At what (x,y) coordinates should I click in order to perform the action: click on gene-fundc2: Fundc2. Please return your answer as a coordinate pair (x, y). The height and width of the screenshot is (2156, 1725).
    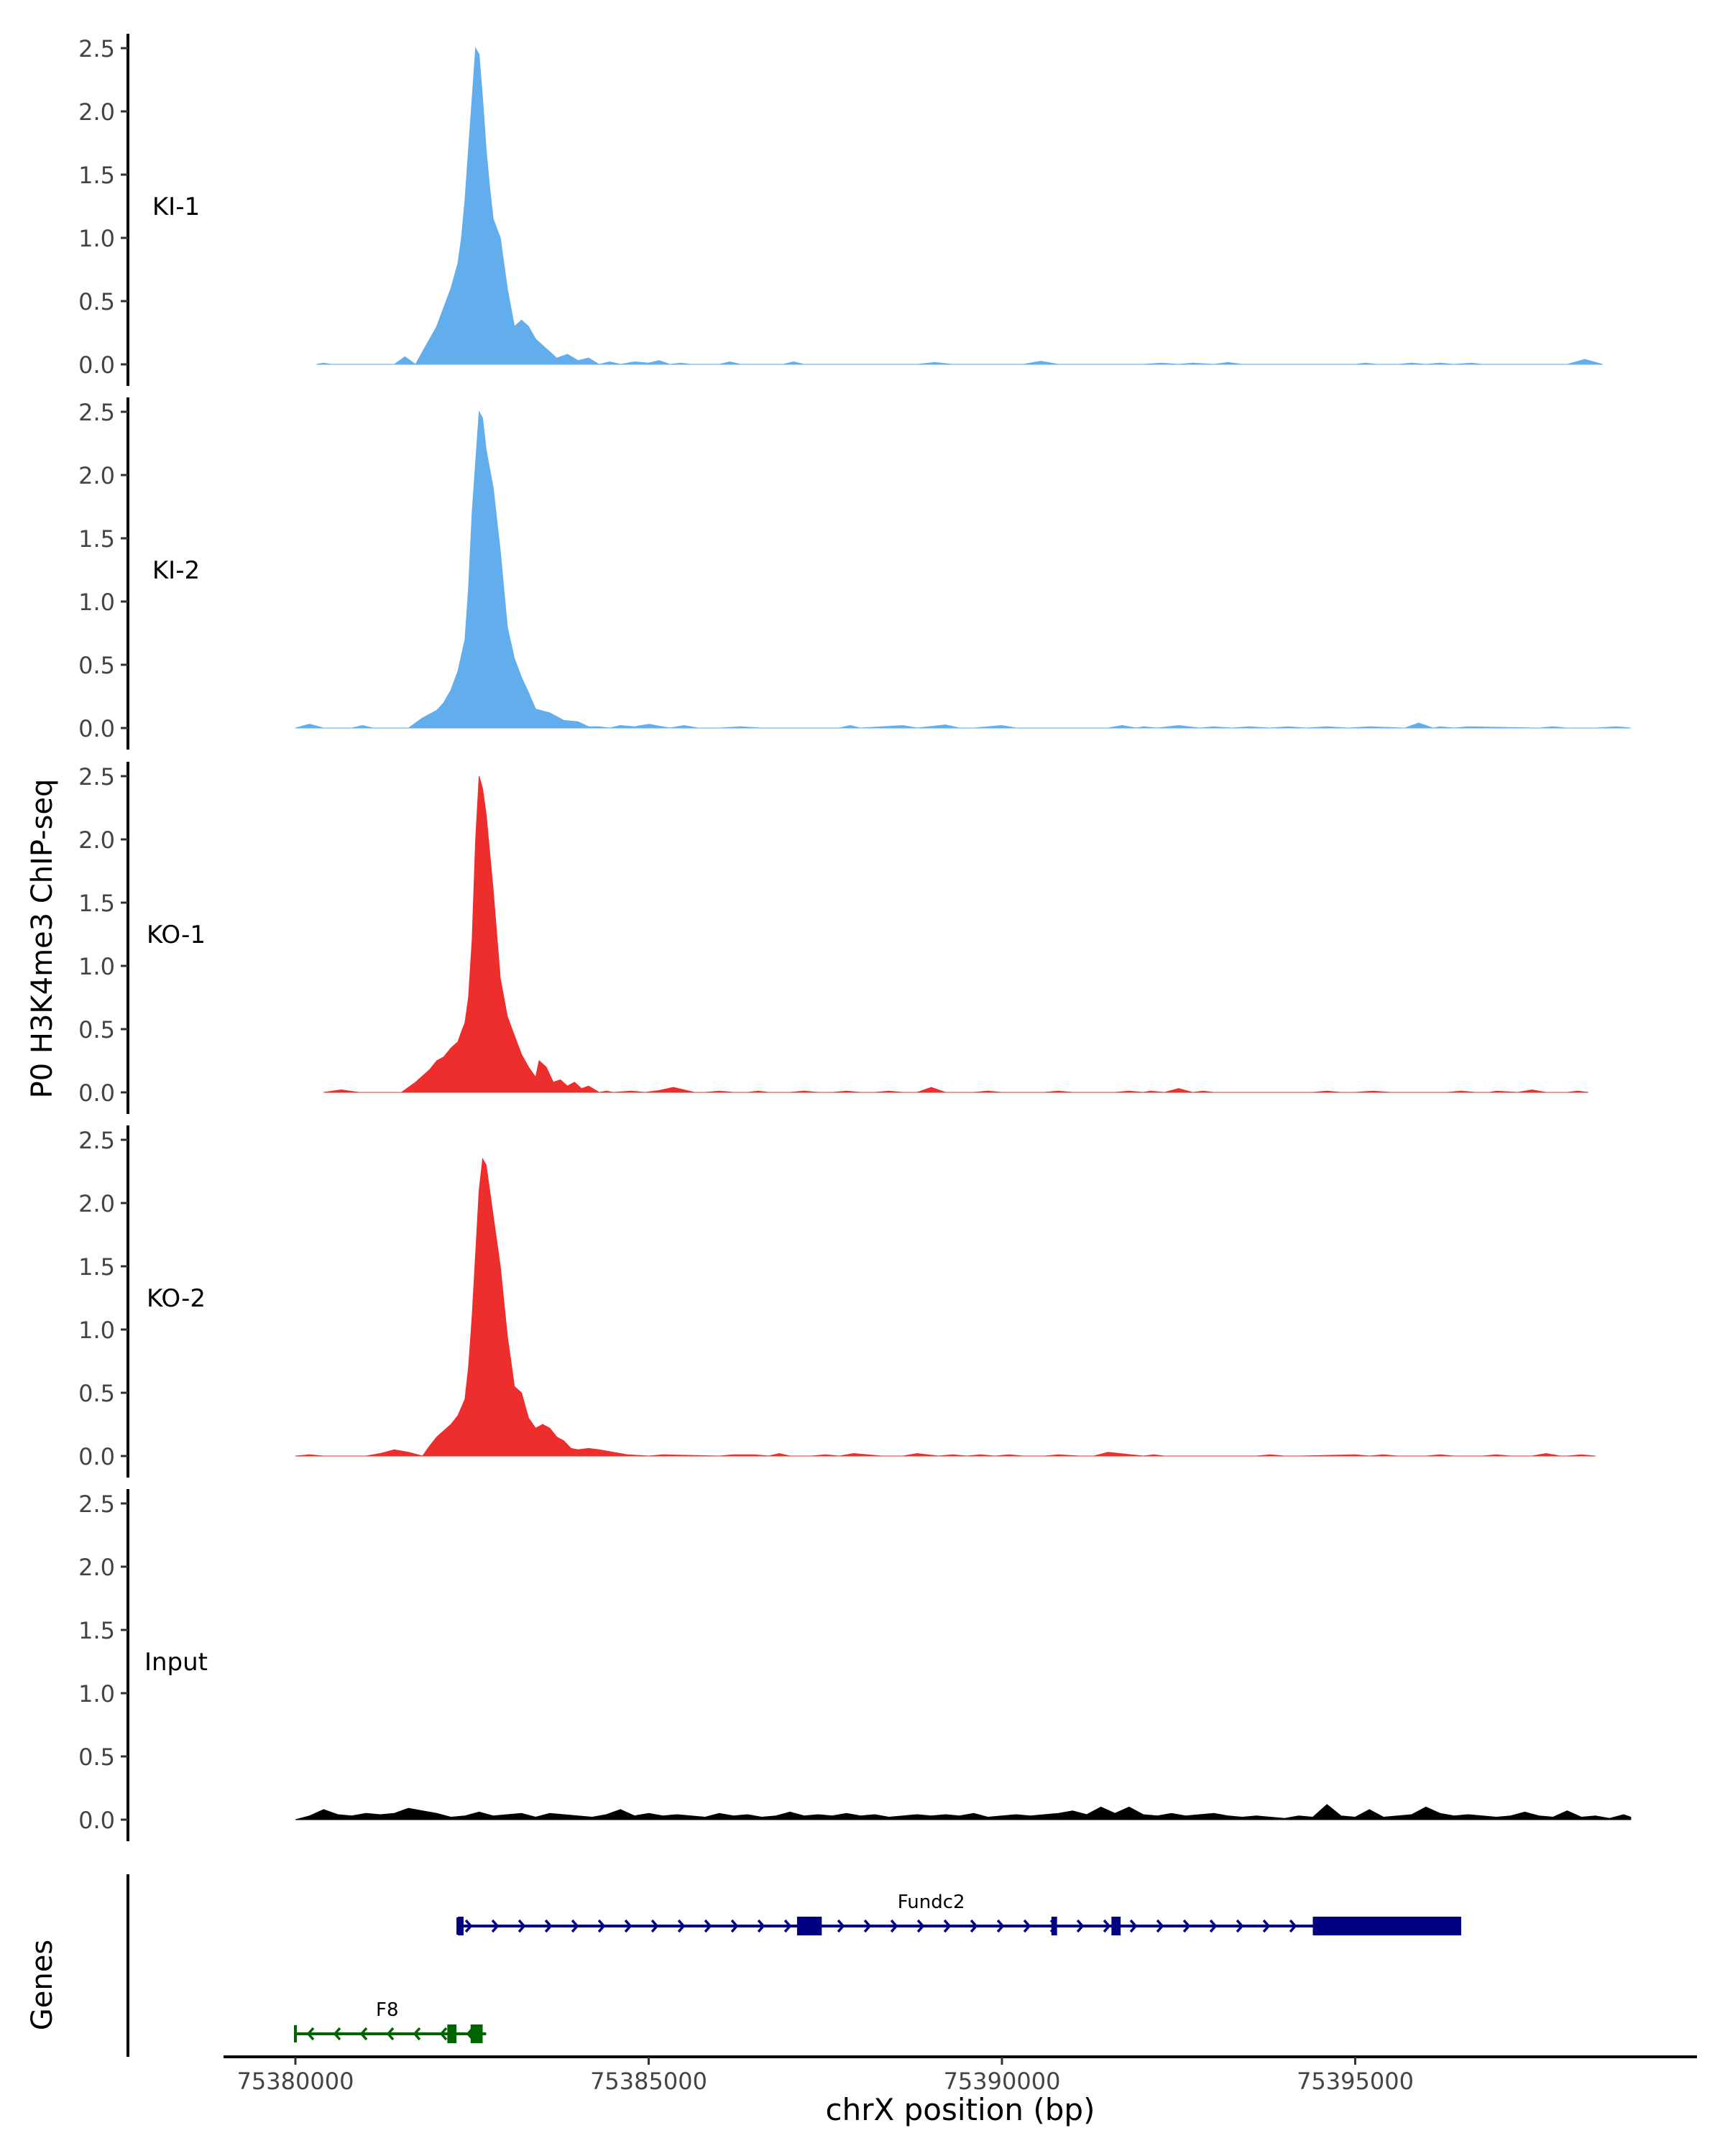
    Looking at the image, I should click on (958, 1913).